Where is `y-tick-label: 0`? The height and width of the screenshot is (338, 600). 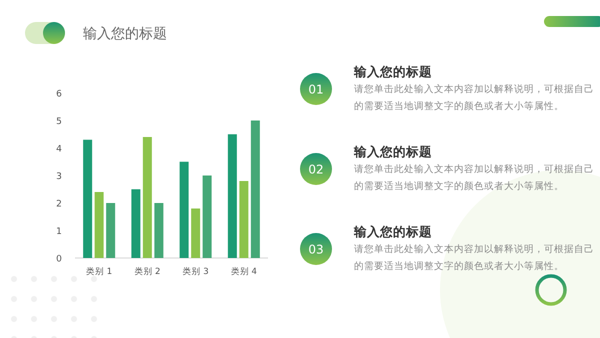
y-tick-label: 0 is located at coordinates (59, 259).